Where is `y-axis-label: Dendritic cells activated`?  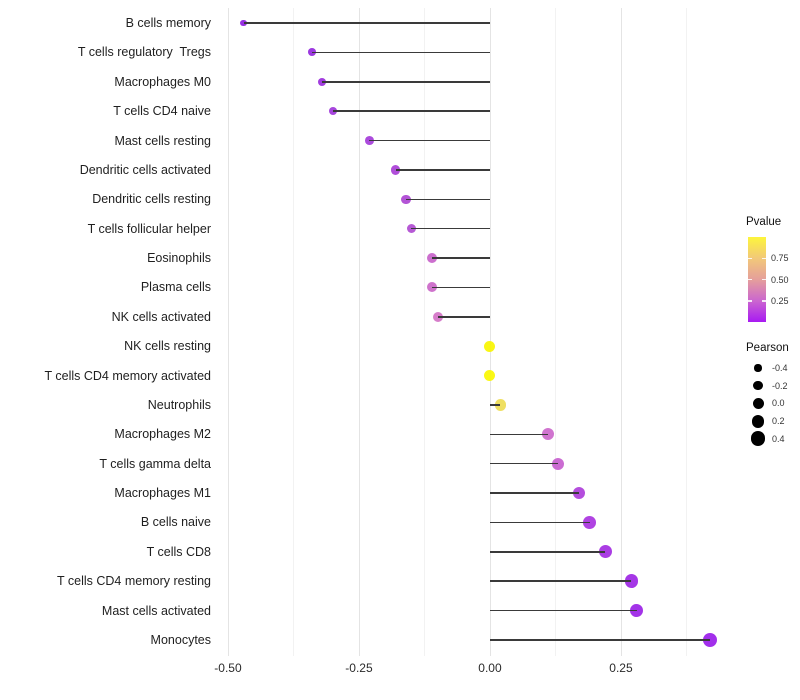
y-axis-label: Dendritic cells activated is located at coordinates (145, 169).